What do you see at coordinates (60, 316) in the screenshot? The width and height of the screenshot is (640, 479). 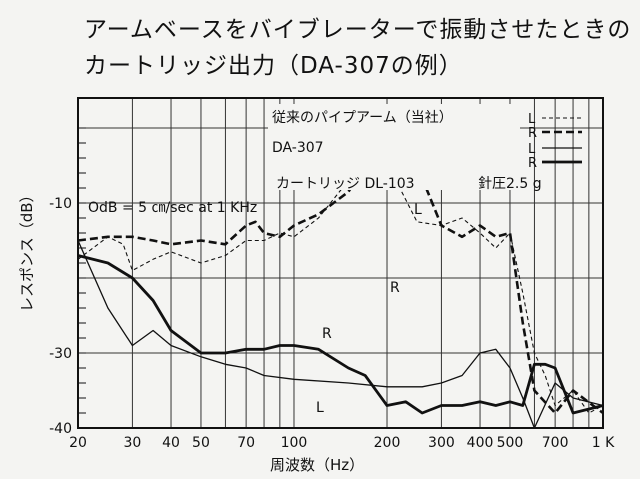 I see `y-tick-labels: -10 -30 -40` at bounding box center [60, 316].